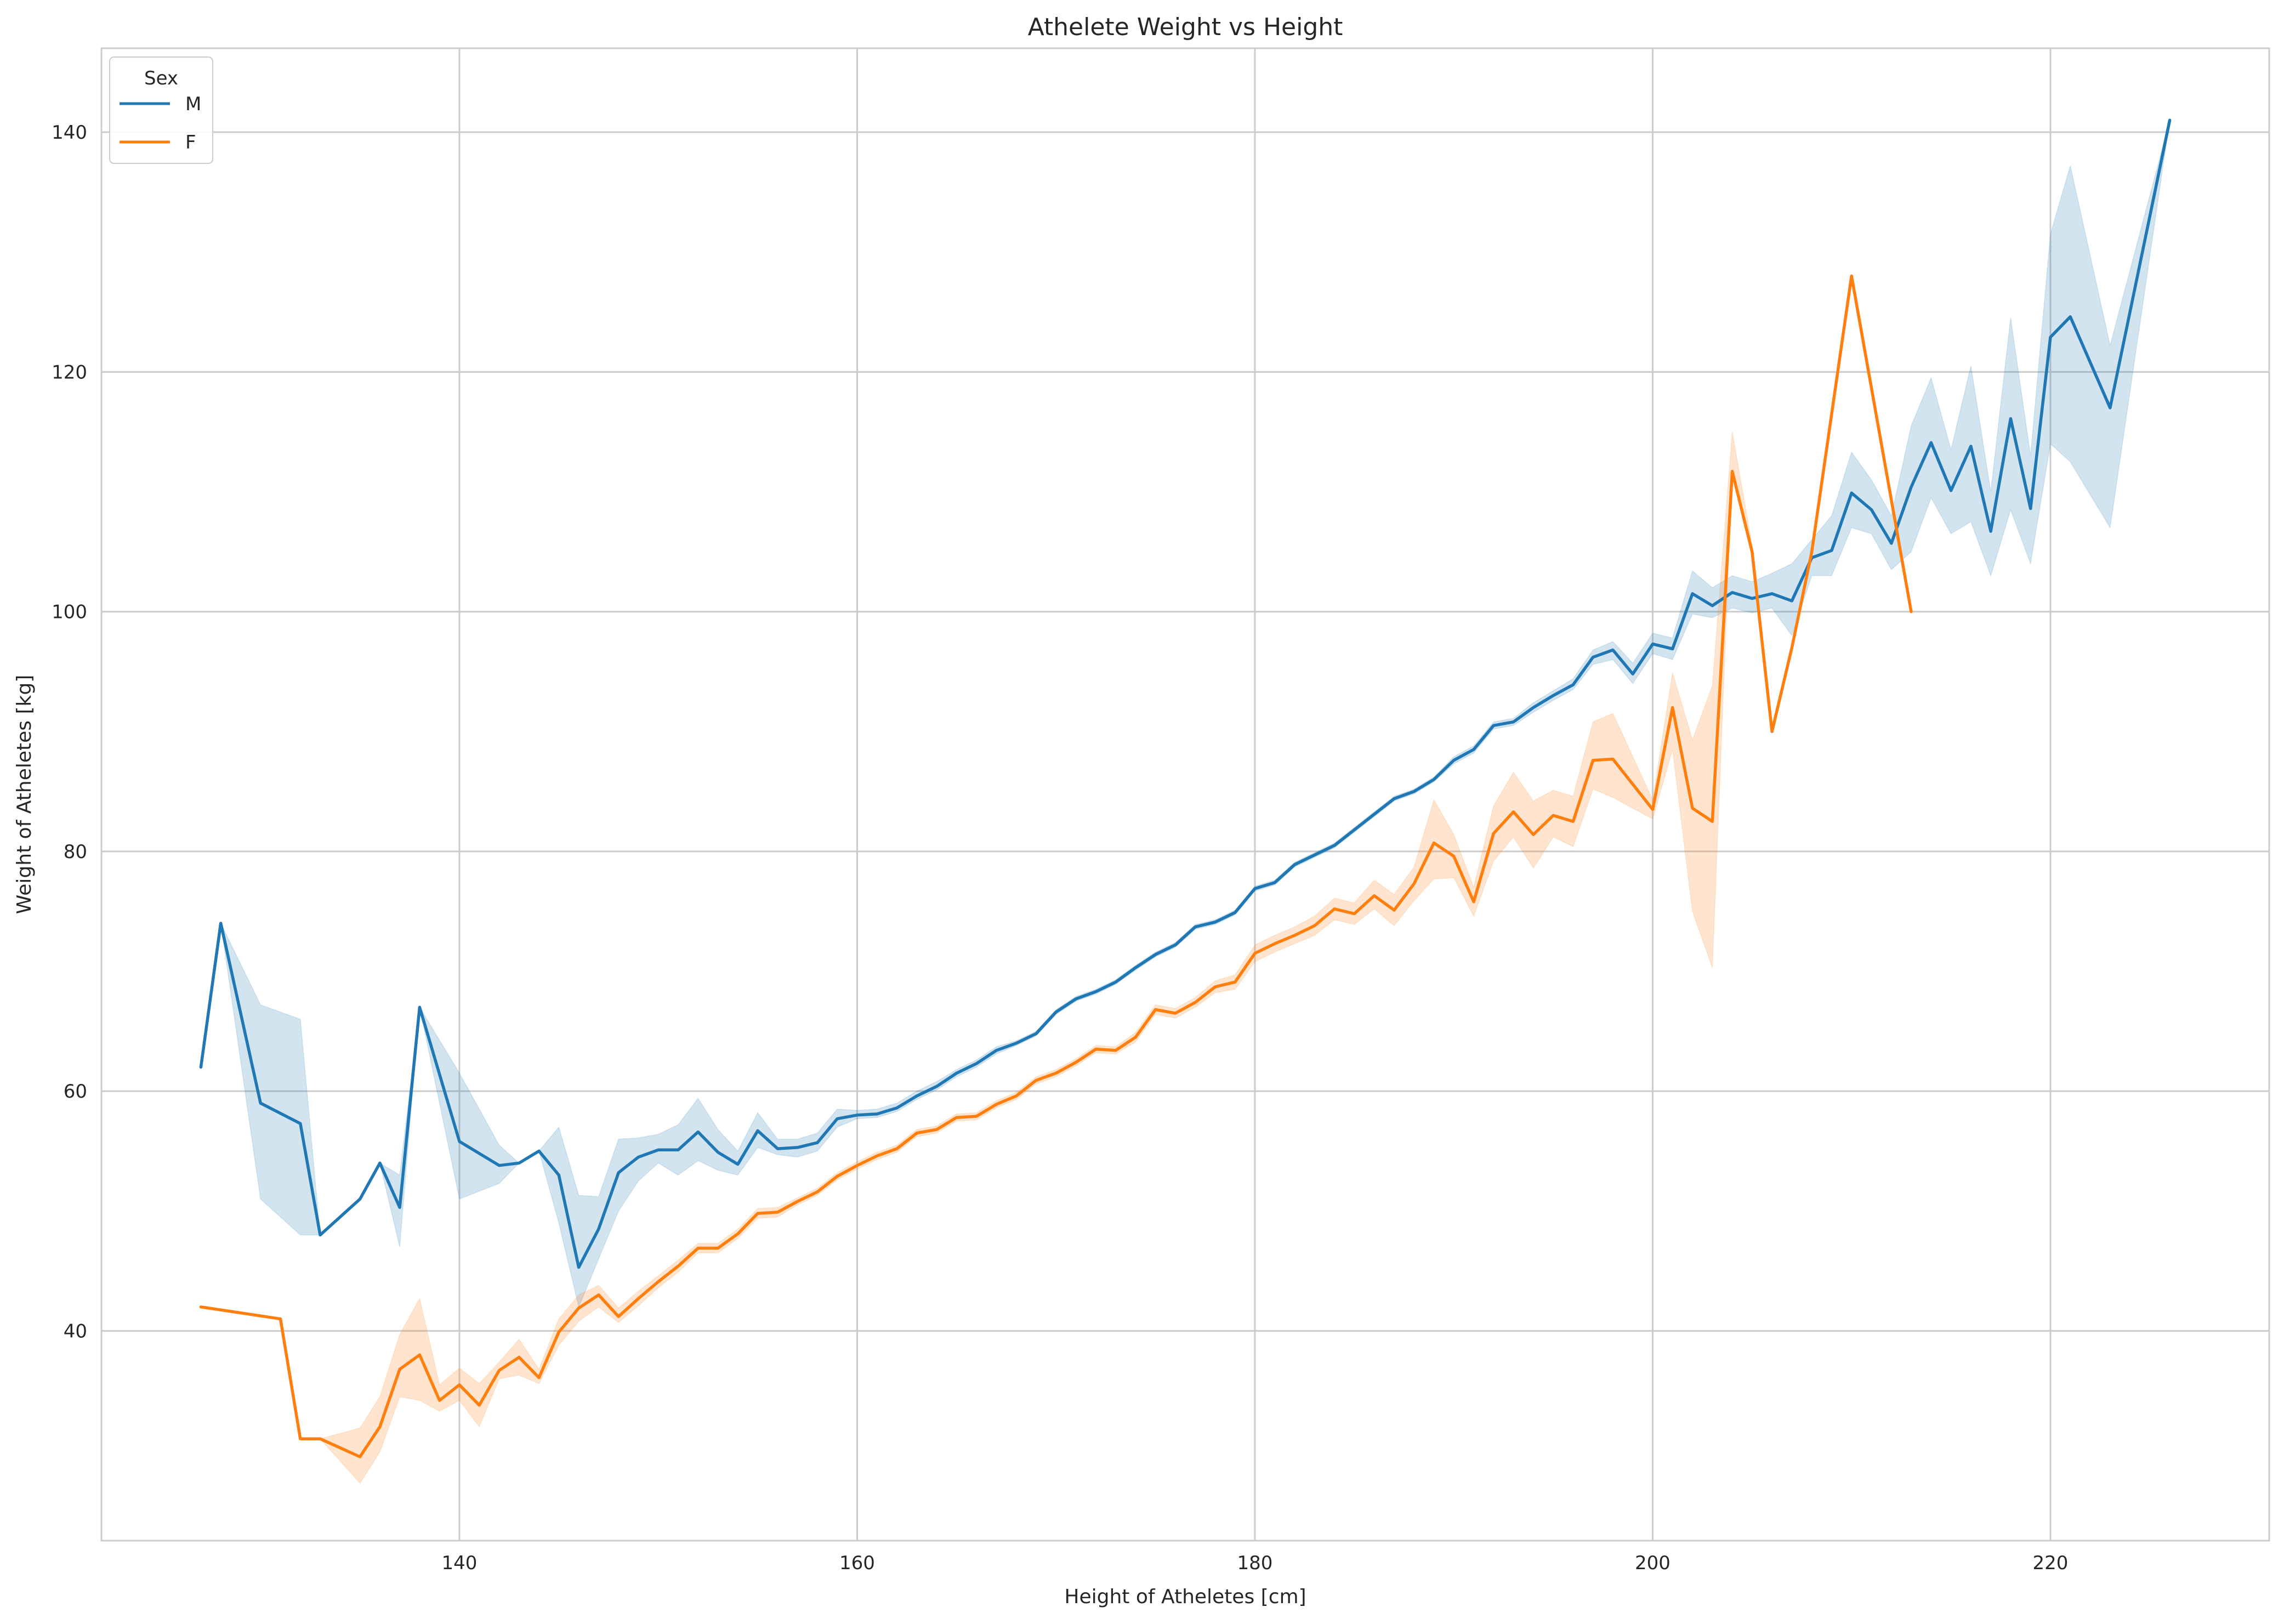 The image size is (2284, 1624). Describe the element at coordinates (69, 133) in the screenshot. I see `y-tick-label: 140` at that location.